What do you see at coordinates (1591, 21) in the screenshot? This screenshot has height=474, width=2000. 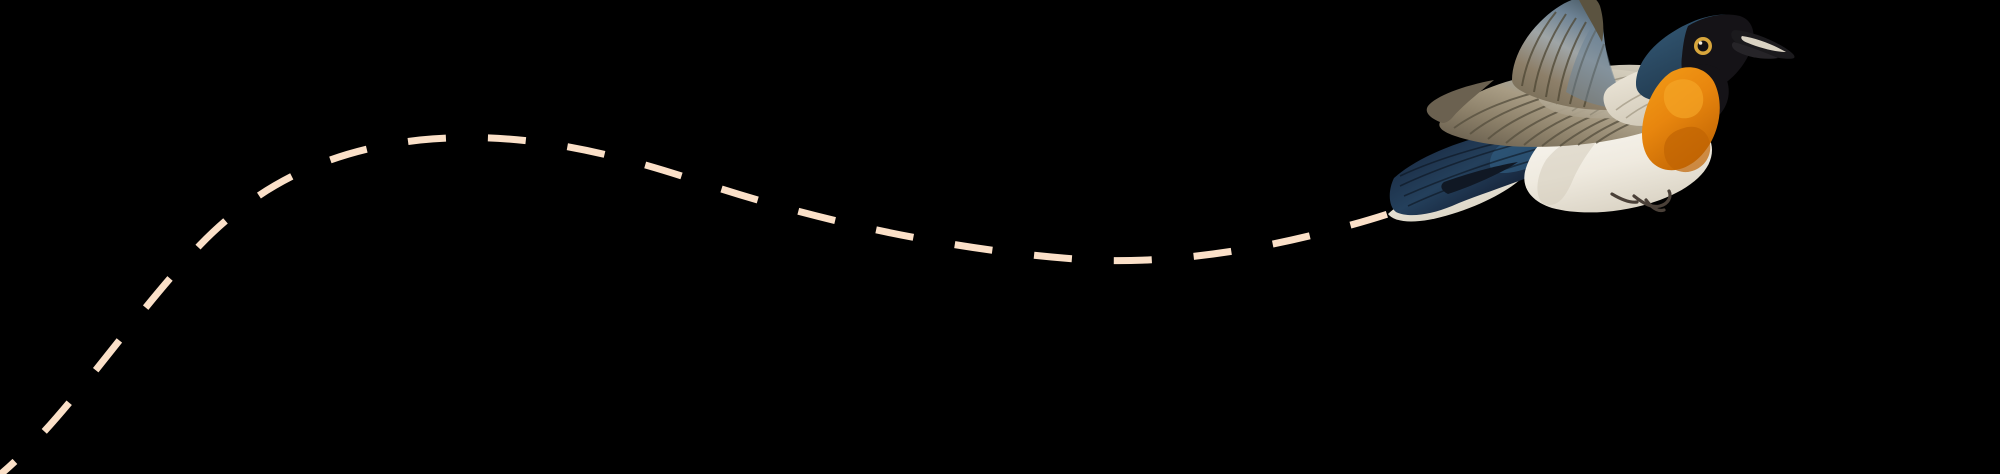 I see `upper-wing-tip-dark` at bounding box center [1591, 21].